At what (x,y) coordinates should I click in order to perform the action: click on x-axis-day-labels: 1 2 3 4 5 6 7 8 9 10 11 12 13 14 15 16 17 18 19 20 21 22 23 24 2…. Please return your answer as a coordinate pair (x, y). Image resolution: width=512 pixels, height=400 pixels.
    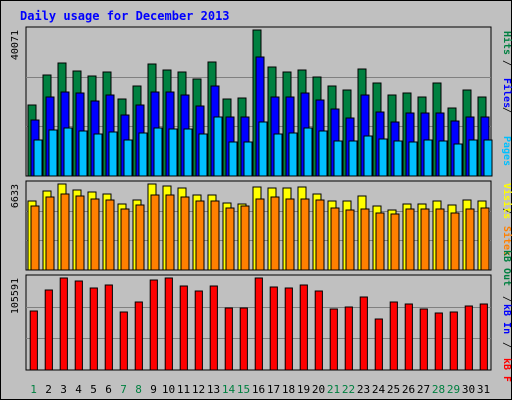
    Looking at the image, I should click on (260, 389).